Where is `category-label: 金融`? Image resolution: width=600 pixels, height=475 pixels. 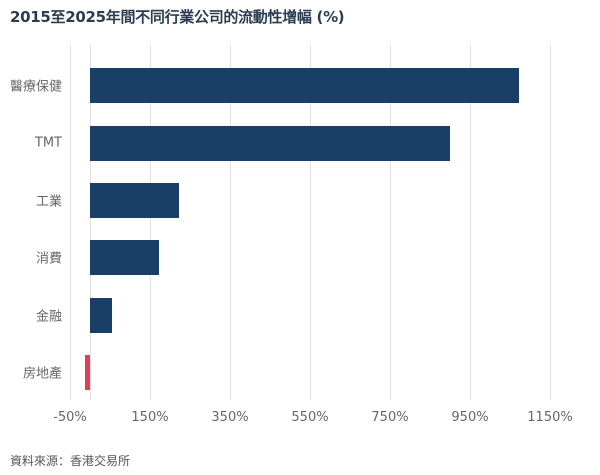 category-label: 金融 is located at coordinates (48, 317).